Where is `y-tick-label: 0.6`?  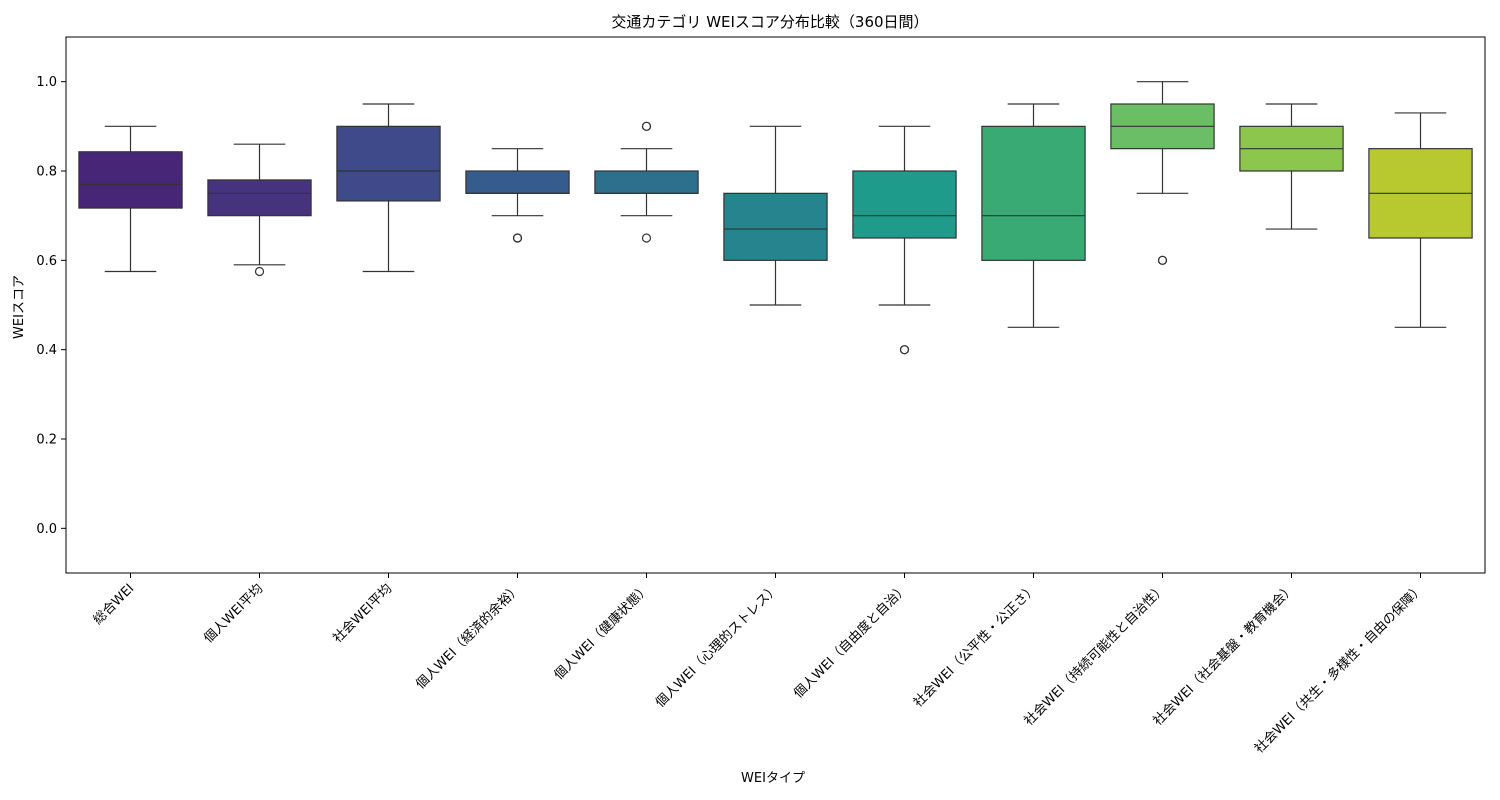 y-tick-label: 0.6 is located at coordinates (46, 261).